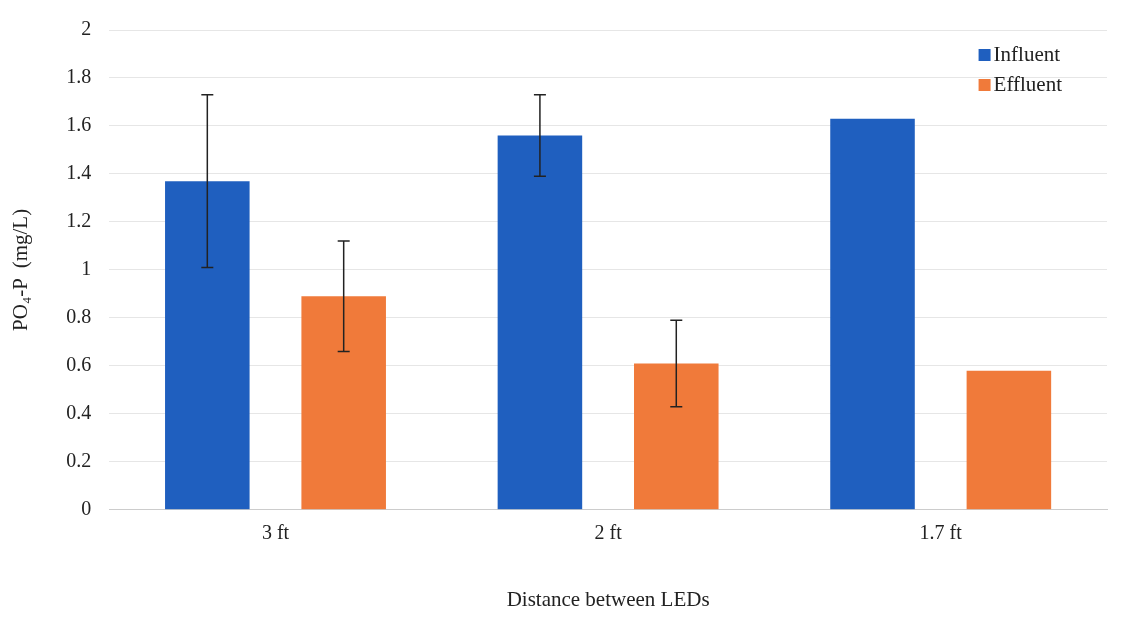  I want to click on y-tick-label: 1.6, so click(79, 124).